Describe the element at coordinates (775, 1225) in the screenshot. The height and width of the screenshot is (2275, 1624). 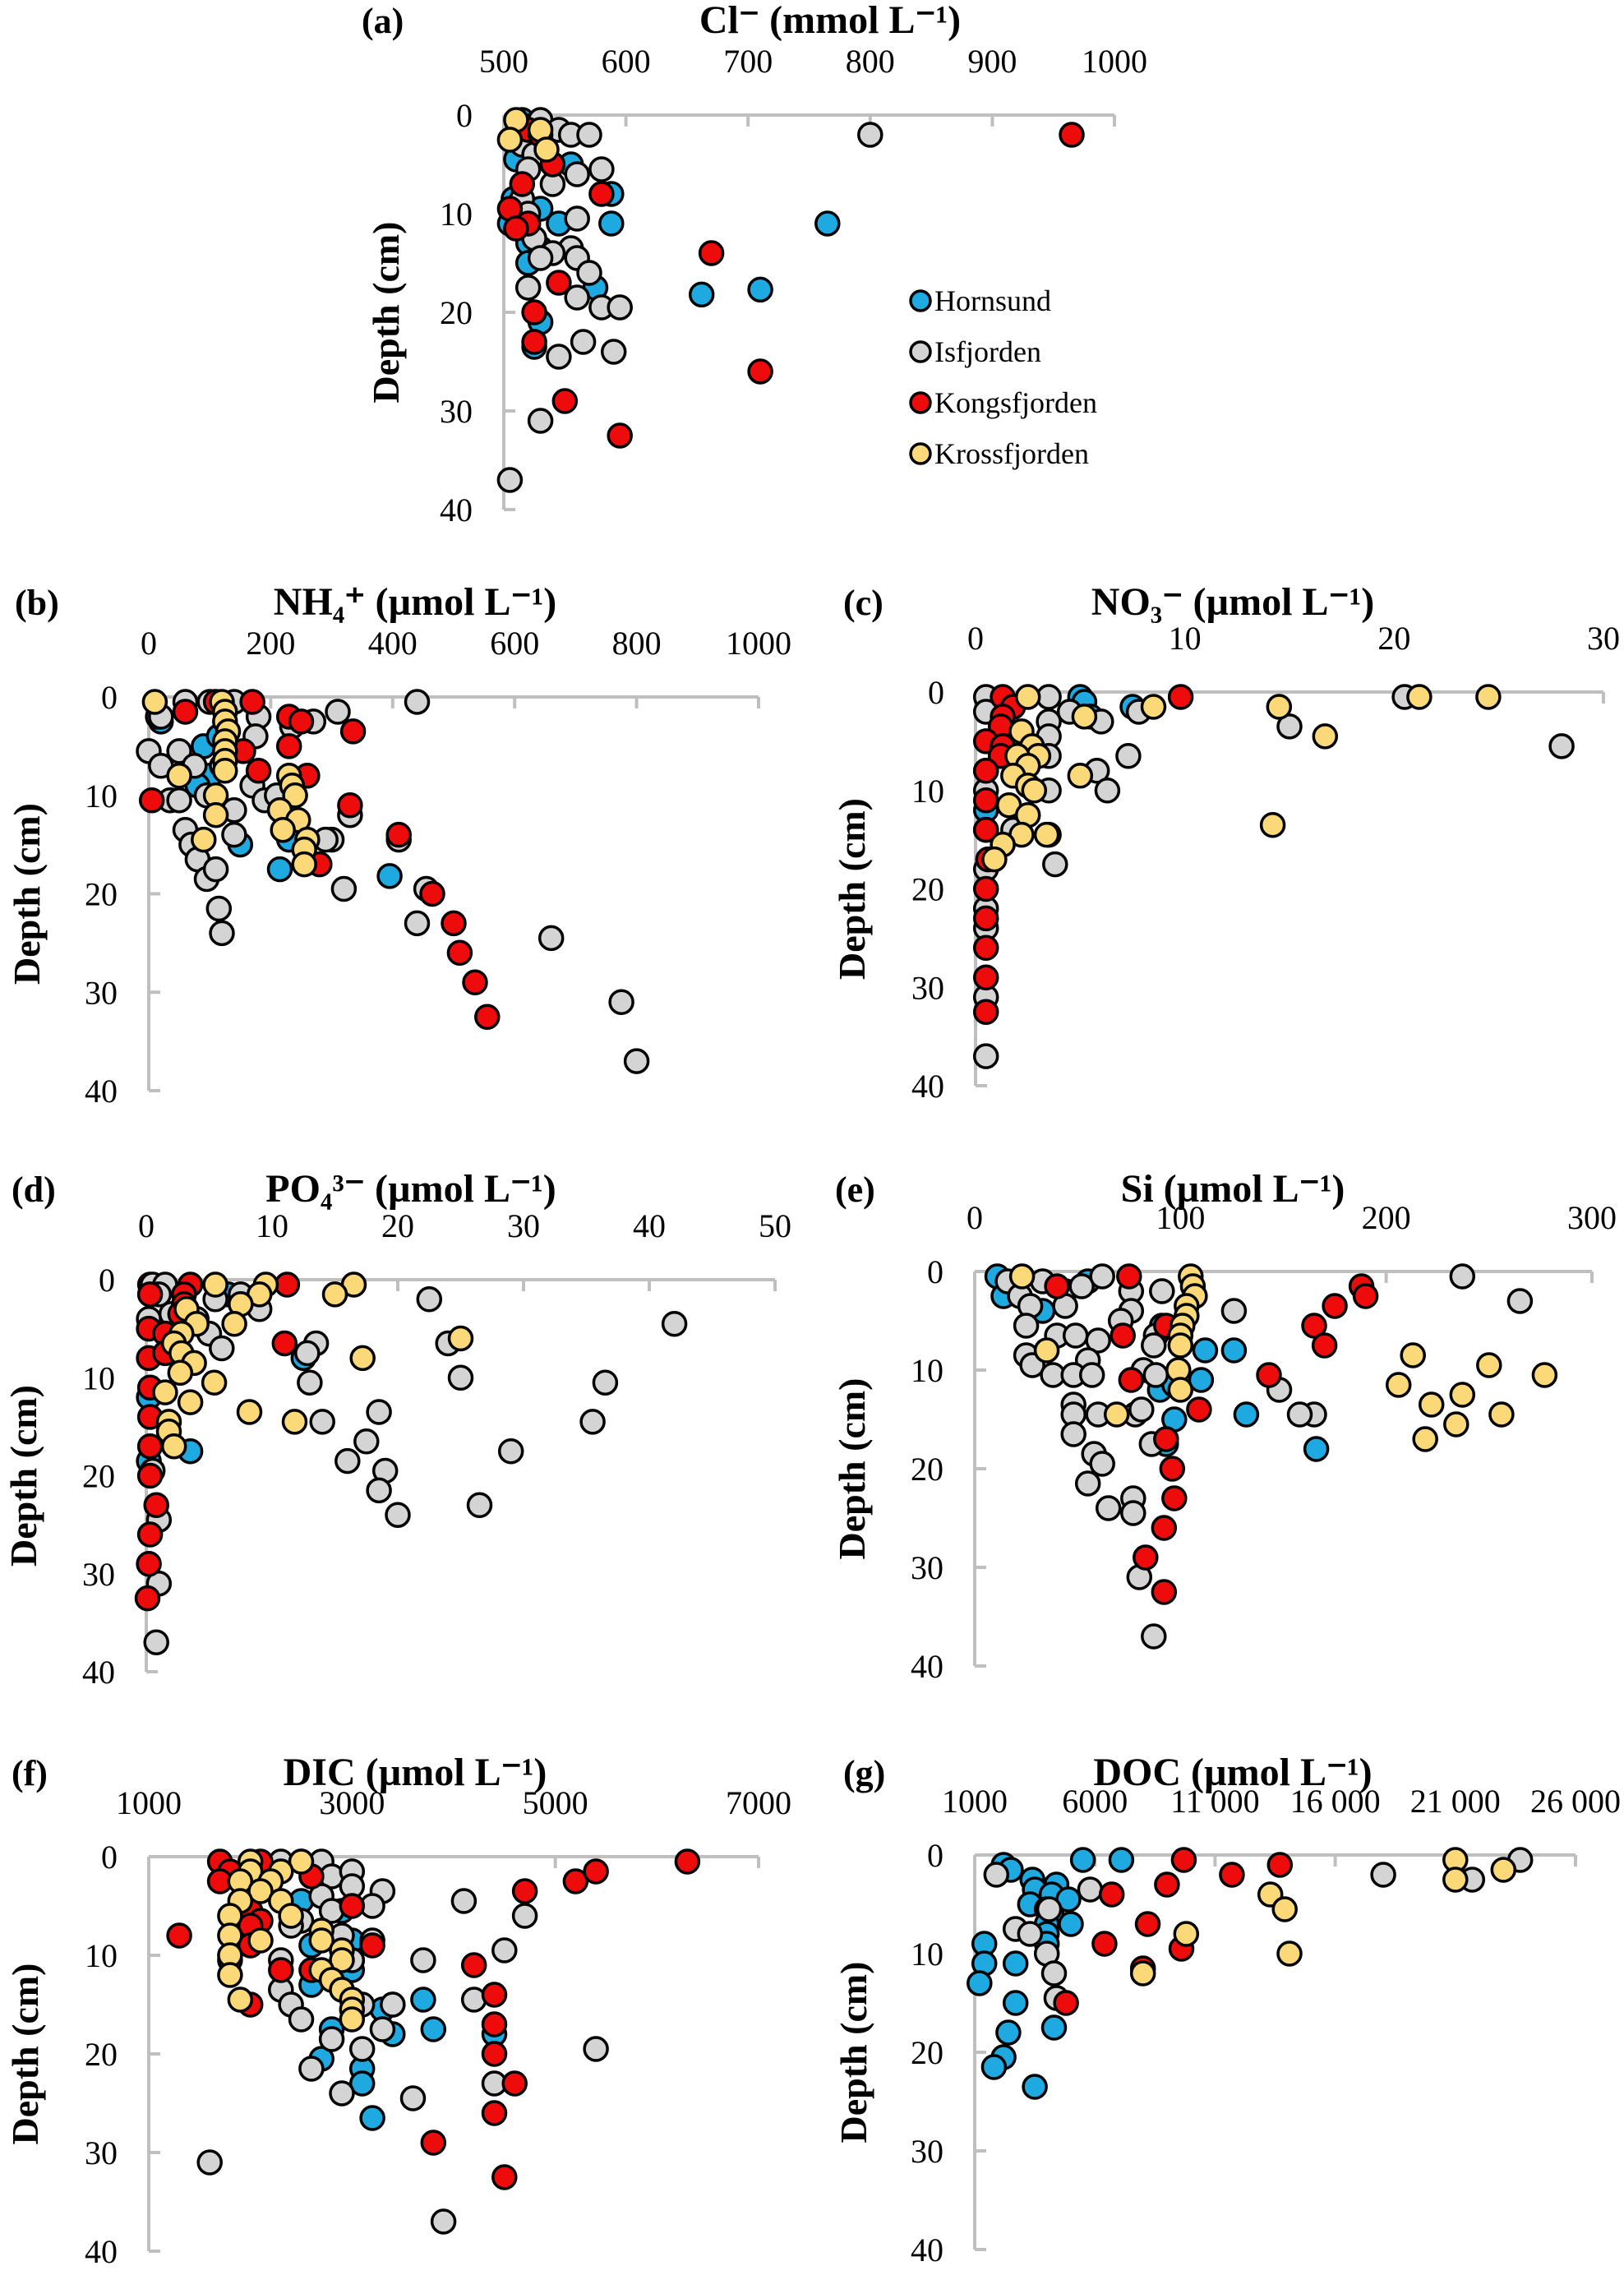
I see `x-tick-label: 50` at that location.